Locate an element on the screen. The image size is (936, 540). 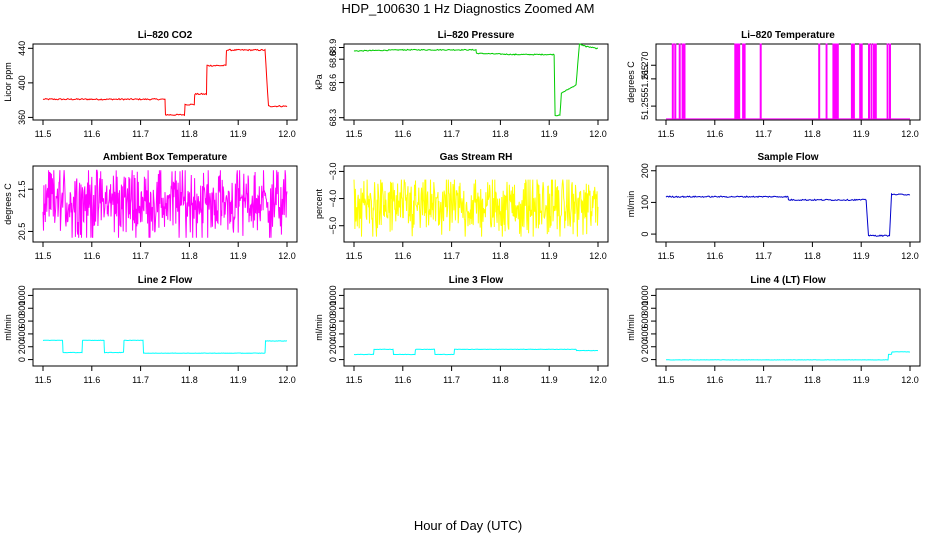
y-tick-label: 440 is located at coordinates (22, 48).